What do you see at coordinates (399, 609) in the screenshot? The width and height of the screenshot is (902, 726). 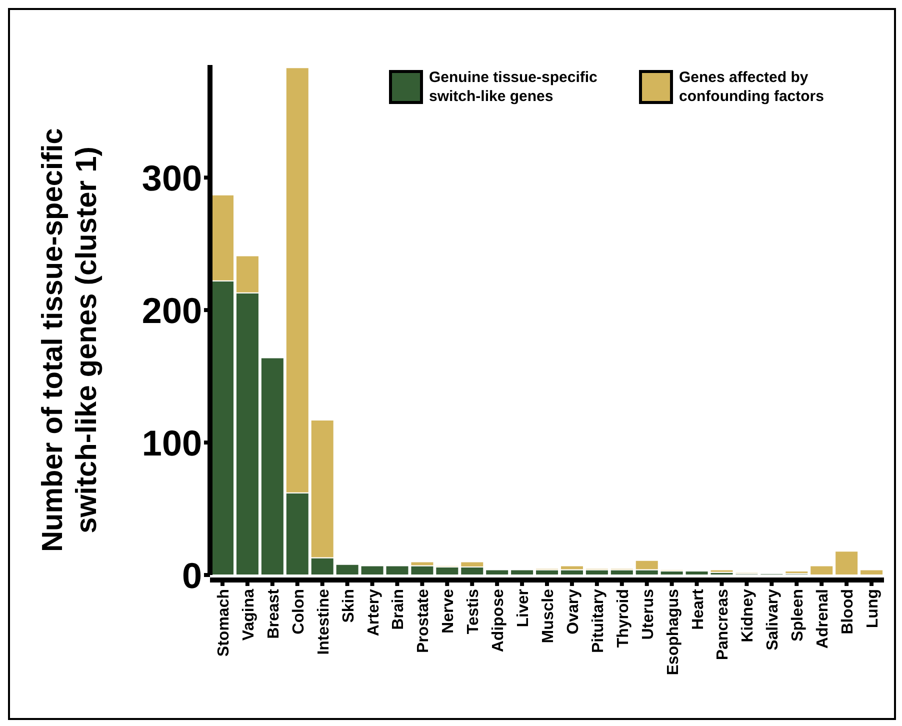 I see `x-tick-label: Brain` at bounding box center [399, 609].